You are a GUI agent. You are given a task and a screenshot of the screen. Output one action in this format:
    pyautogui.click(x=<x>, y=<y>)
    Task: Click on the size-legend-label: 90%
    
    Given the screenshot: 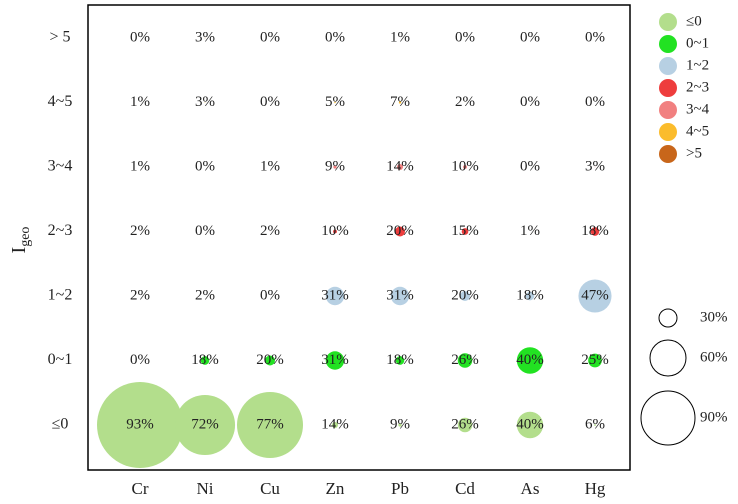 What is the action you would take?
    pyautogui.click(x=714, y=417)
    